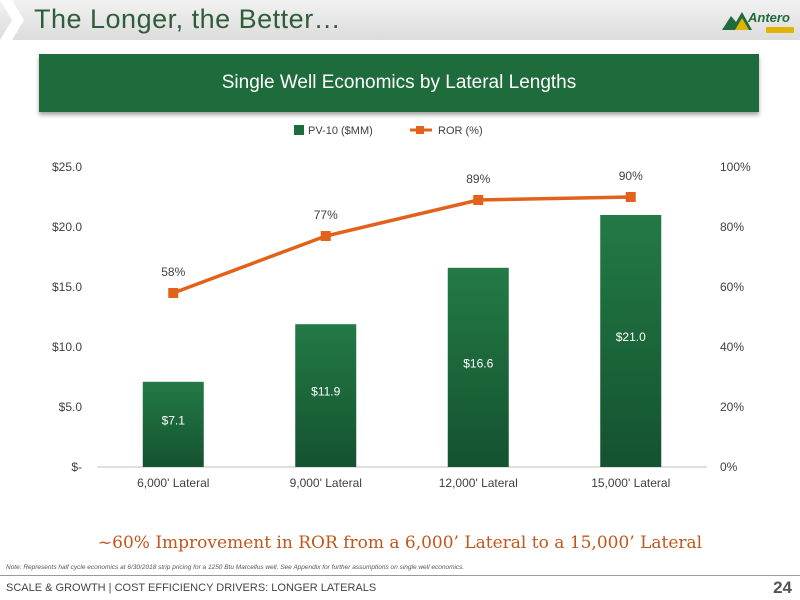 The width and height of the screenshot is (800, 600). I want to click on y-right-tick-label: 40%, so click(732, 347).